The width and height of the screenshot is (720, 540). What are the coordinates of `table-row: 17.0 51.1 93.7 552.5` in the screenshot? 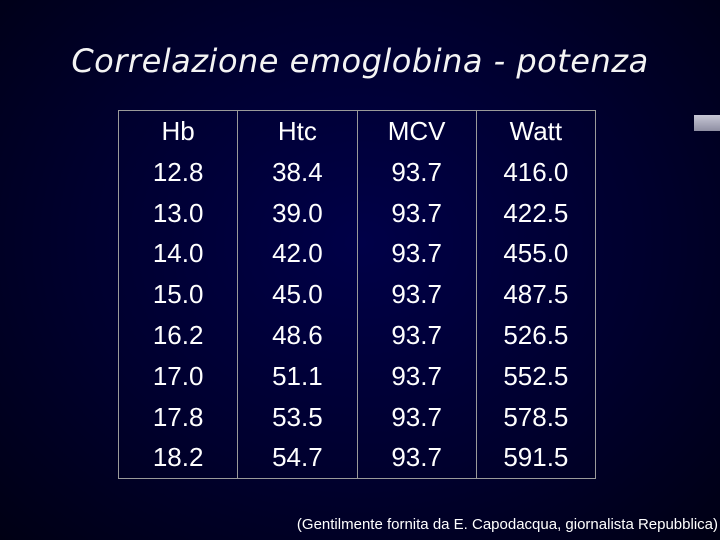 It's located at (357, 376).